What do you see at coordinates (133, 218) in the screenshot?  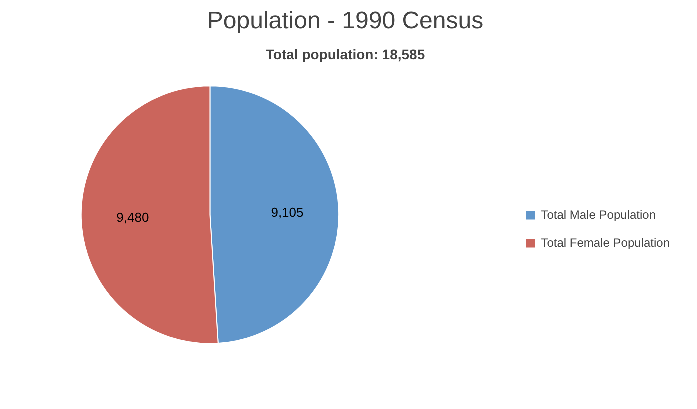 I see `data-label: 9,480` at bounding box center [133, 218].